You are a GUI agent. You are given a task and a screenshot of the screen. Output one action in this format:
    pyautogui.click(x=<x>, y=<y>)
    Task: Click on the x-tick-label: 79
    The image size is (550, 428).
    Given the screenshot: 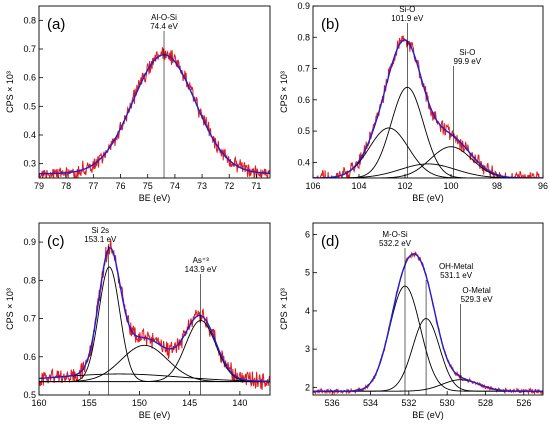 What is the action you would take?
    pyautogui.click(x=39, y=186)
    